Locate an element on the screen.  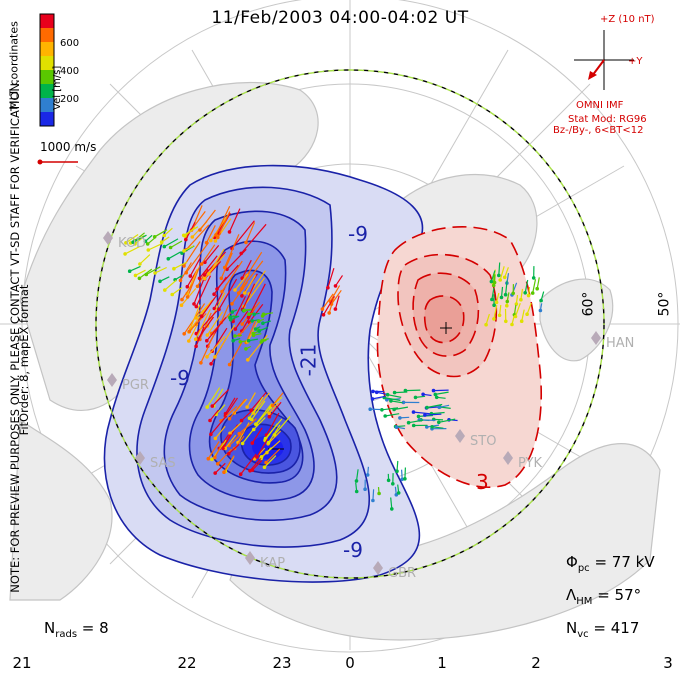
imf-clock-dial is located at coordinates (604, 60).